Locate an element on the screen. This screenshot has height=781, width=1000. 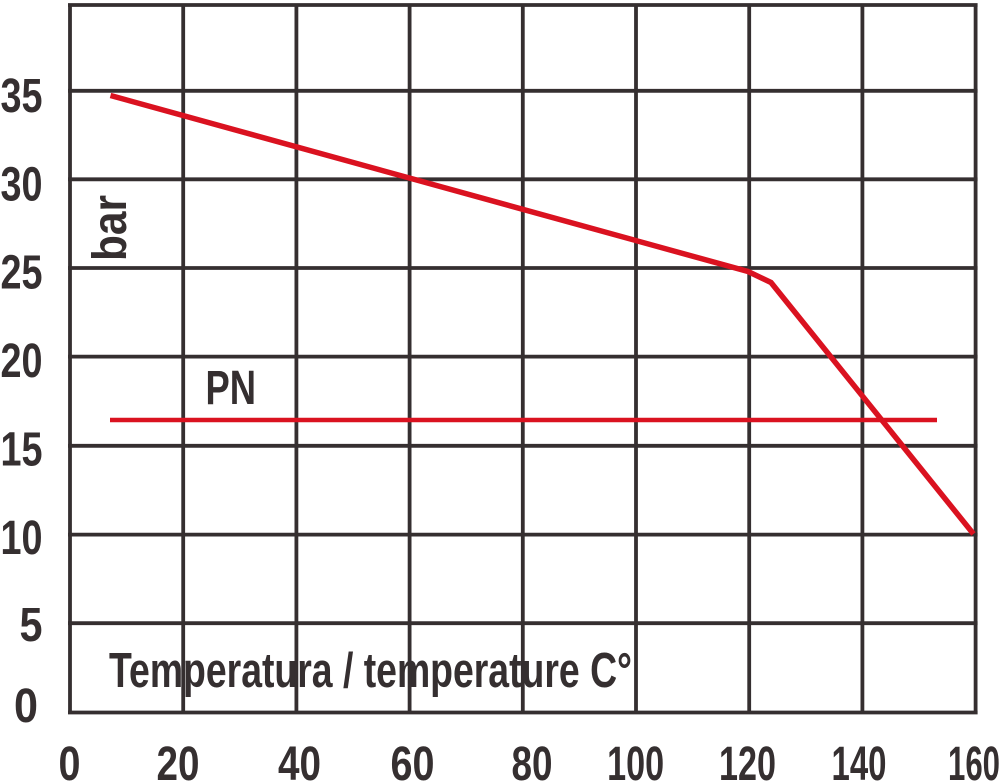
svg-text: 160 is located at coordinates (974, 759).